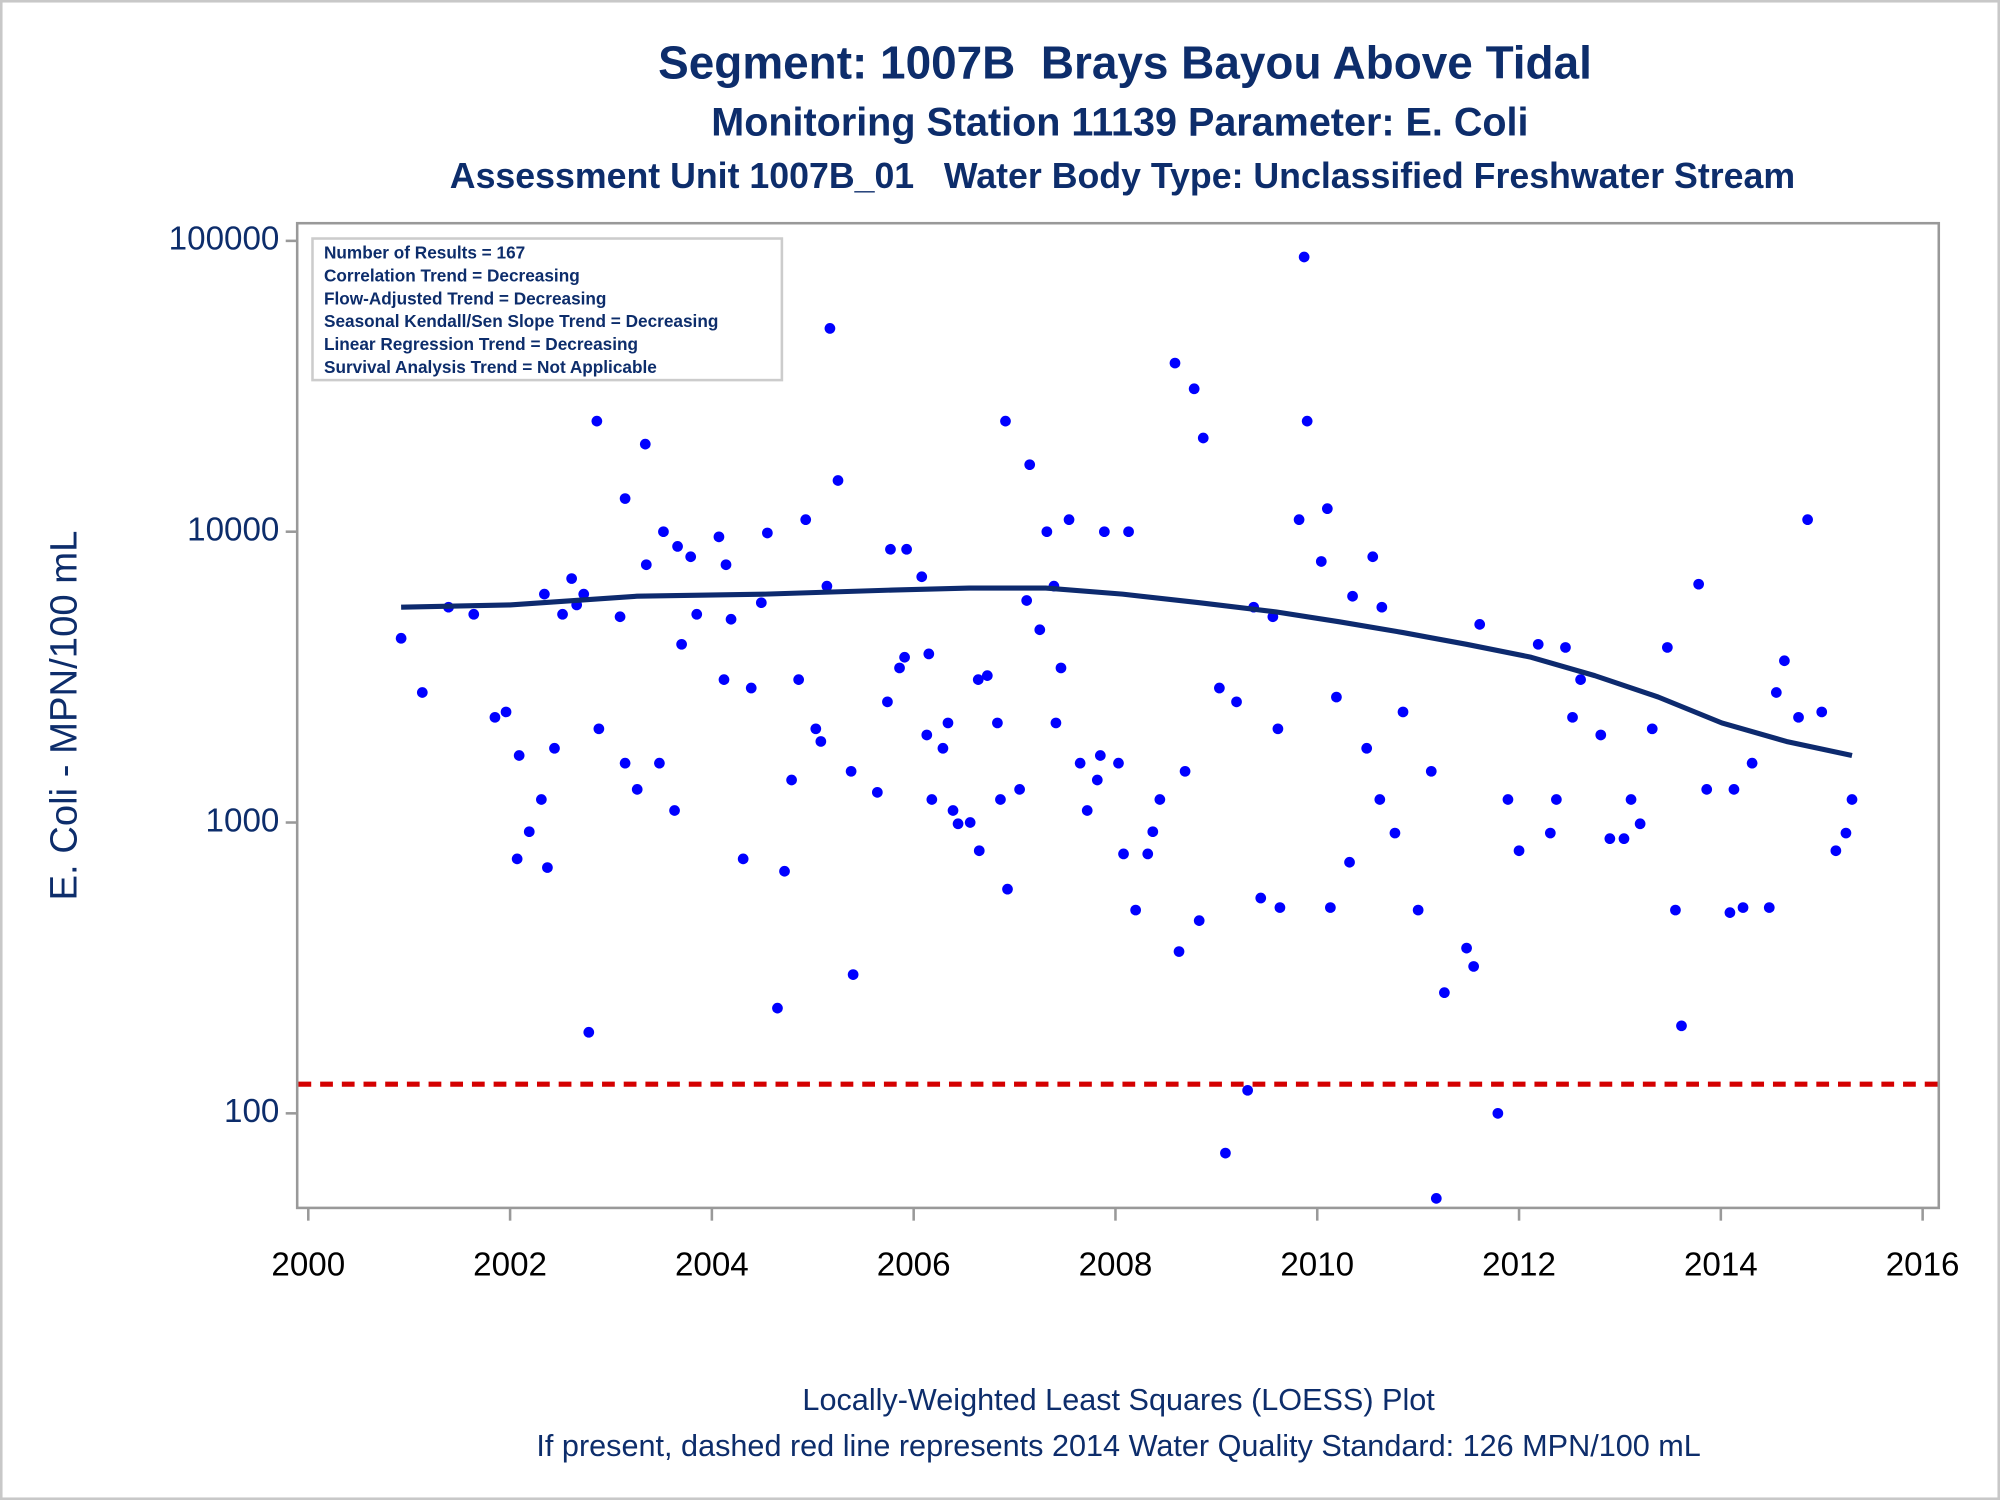 The width and height of the screenshot is (2000, 1500). I want to click on x-tick-label: 2010, so click(1317, 1264).